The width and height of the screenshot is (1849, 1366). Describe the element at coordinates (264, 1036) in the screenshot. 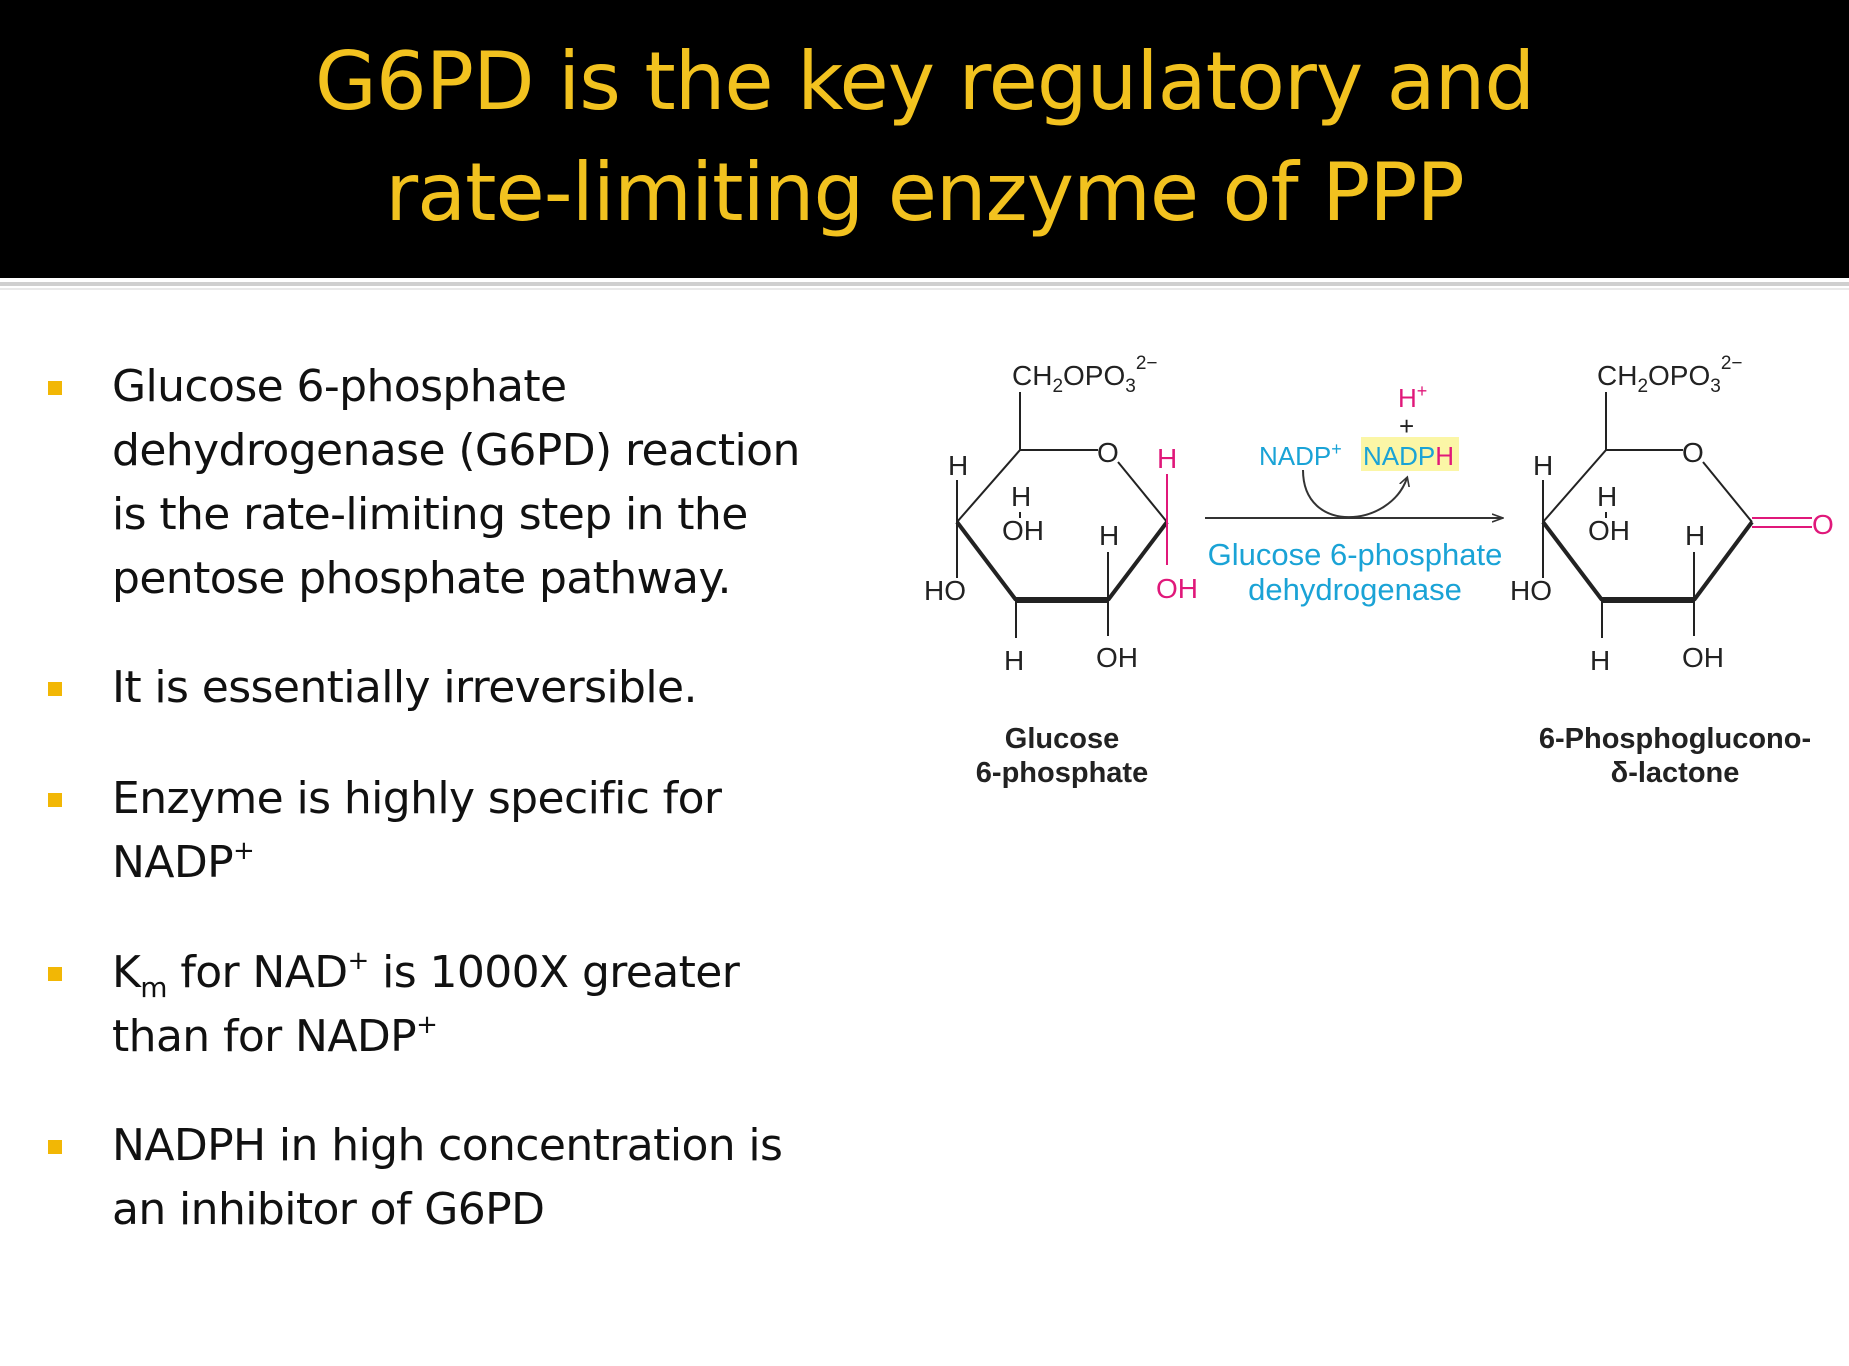

I see `nadp-text: than for NADP` at that location.